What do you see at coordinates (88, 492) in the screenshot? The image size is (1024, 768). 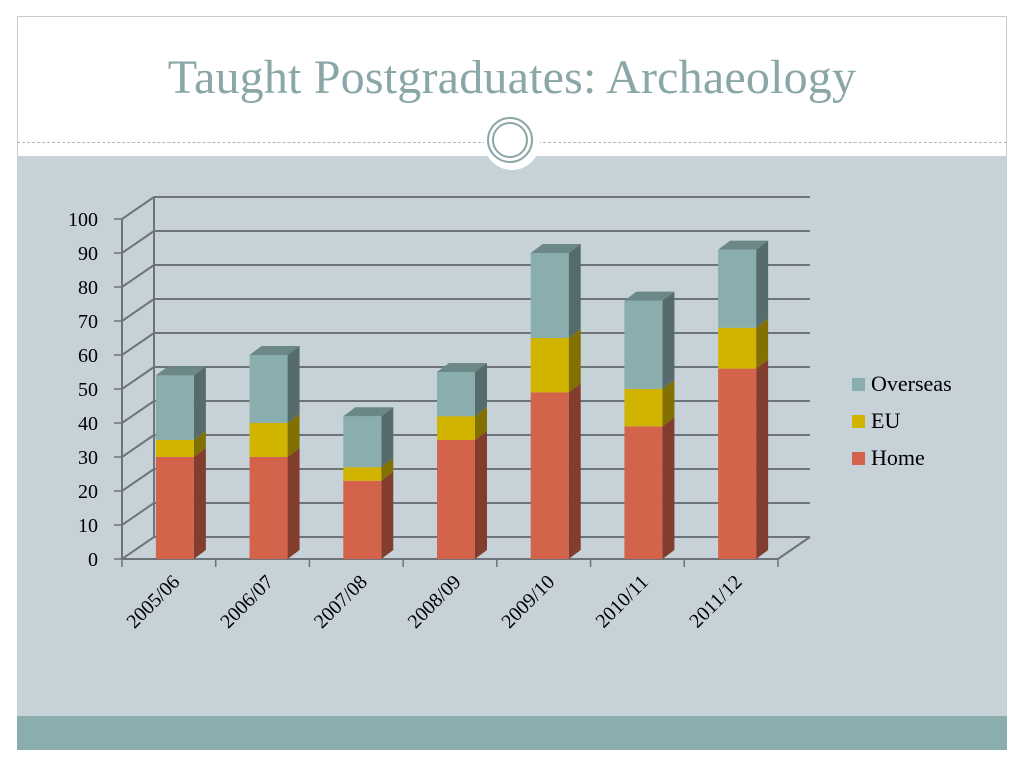 I see `y-tick-label: 20` at bounding box center [88, 492].